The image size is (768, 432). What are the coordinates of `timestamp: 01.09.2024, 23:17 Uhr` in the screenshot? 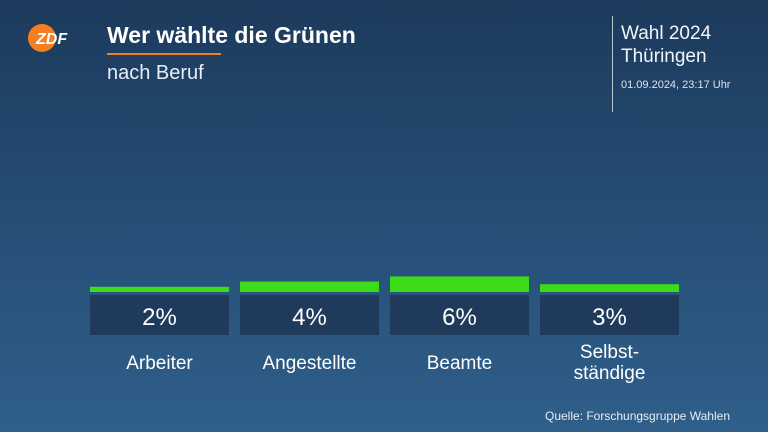 It's located at (676, 85).